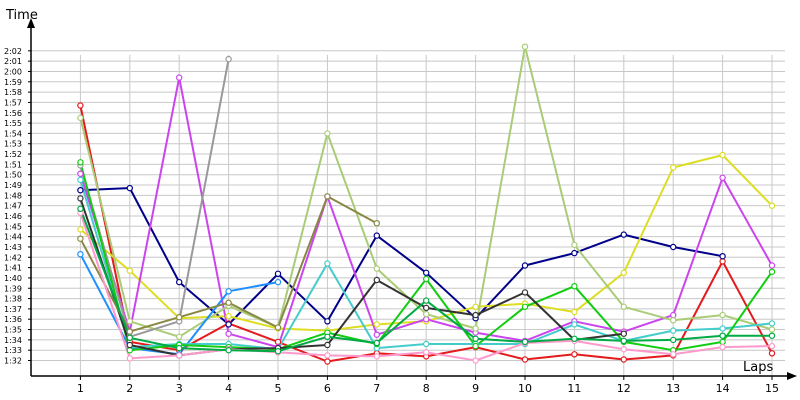 This screenshot has width=800, height=400. I want to click on y-tick-label: 1:59, so click(13, 82).